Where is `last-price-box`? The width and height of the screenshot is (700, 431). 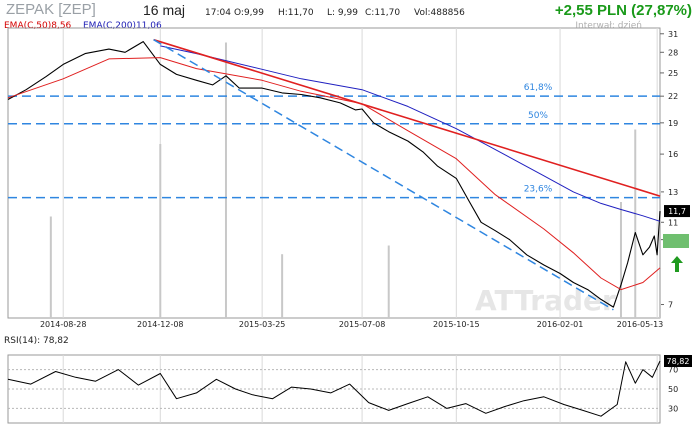
last-price-box is located at coordinates (677, 211).